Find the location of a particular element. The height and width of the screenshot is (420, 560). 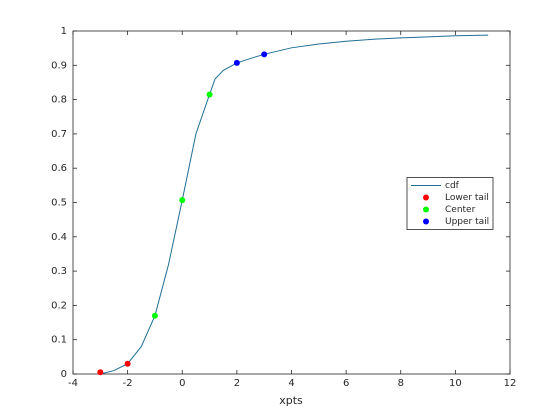

y-tick-label: 0.5 is located at coordinates (59, 203).